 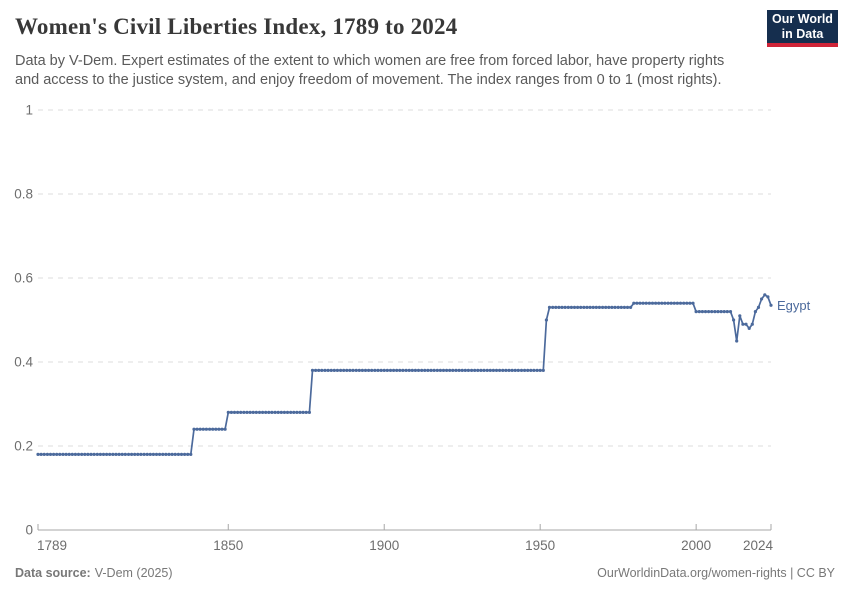 What do you see at coordinates (23, 194) in the screenshot?
I see `y-axis-tick-label: 0.8` at bounding box center [23, 194].